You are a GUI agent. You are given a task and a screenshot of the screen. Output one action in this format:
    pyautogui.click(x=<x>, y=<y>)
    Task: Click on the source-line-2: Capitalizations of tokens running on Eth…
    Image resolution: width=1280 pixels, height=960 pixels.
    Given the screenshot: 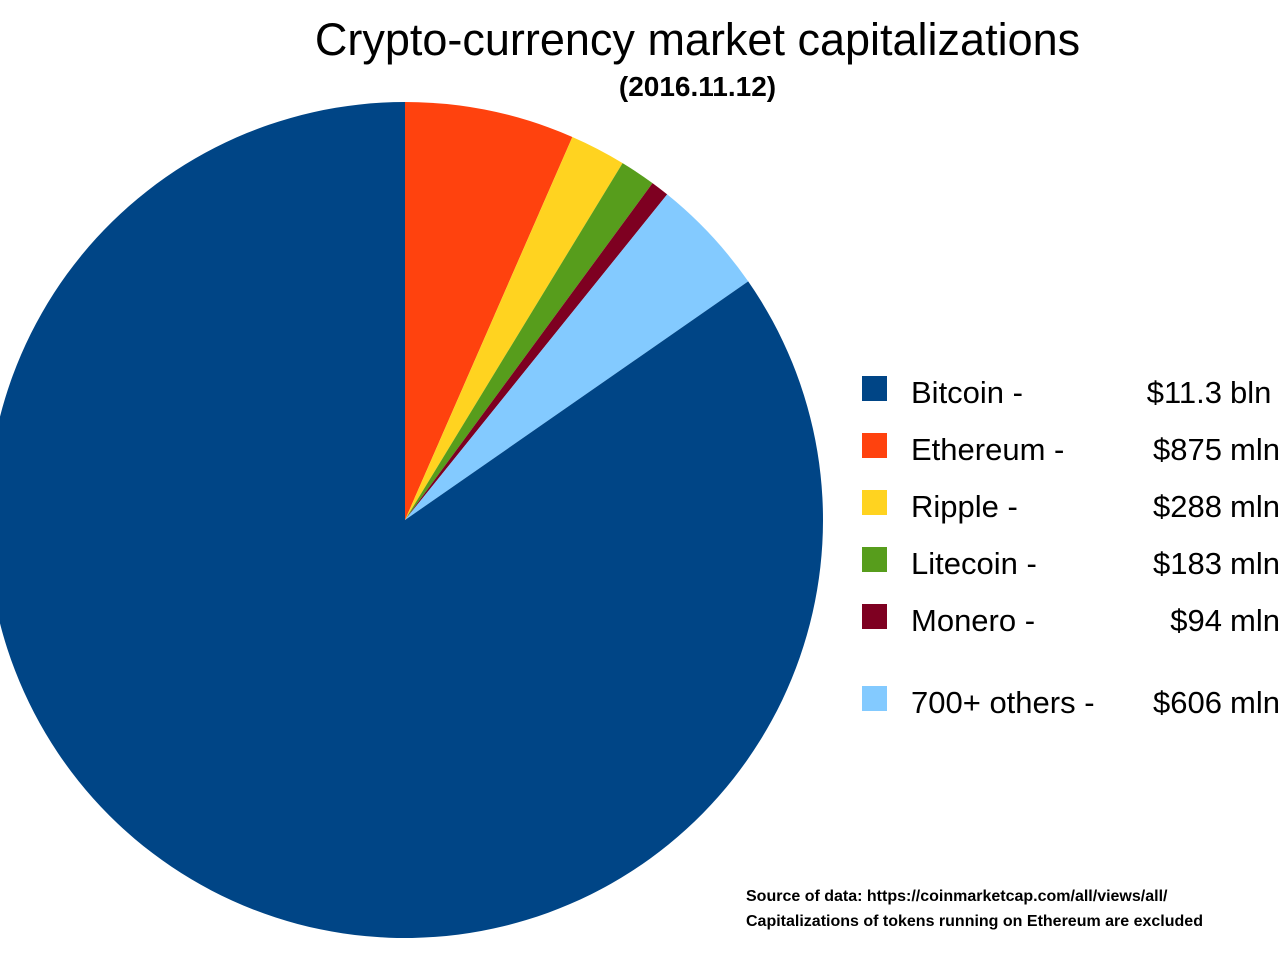 What is the action you would take?
    pyautogui.click(x=974, y=921)
    